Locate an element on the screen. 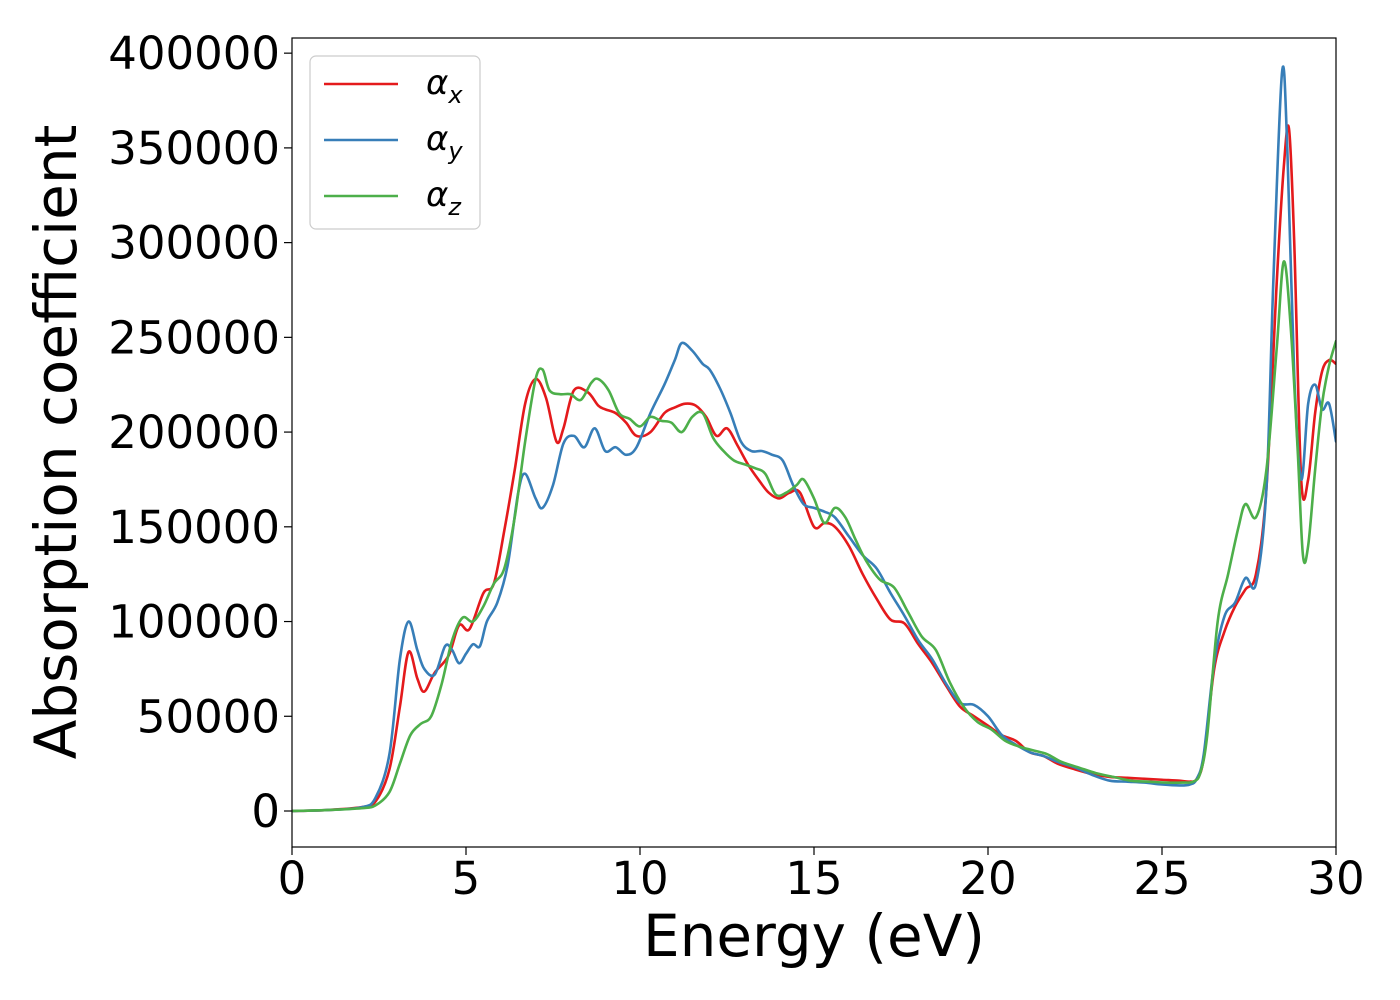 Image resolution: width=1400 pixels, height=1000 pixels. y-tick-label: 350000 is located at coordinates (194, 148).